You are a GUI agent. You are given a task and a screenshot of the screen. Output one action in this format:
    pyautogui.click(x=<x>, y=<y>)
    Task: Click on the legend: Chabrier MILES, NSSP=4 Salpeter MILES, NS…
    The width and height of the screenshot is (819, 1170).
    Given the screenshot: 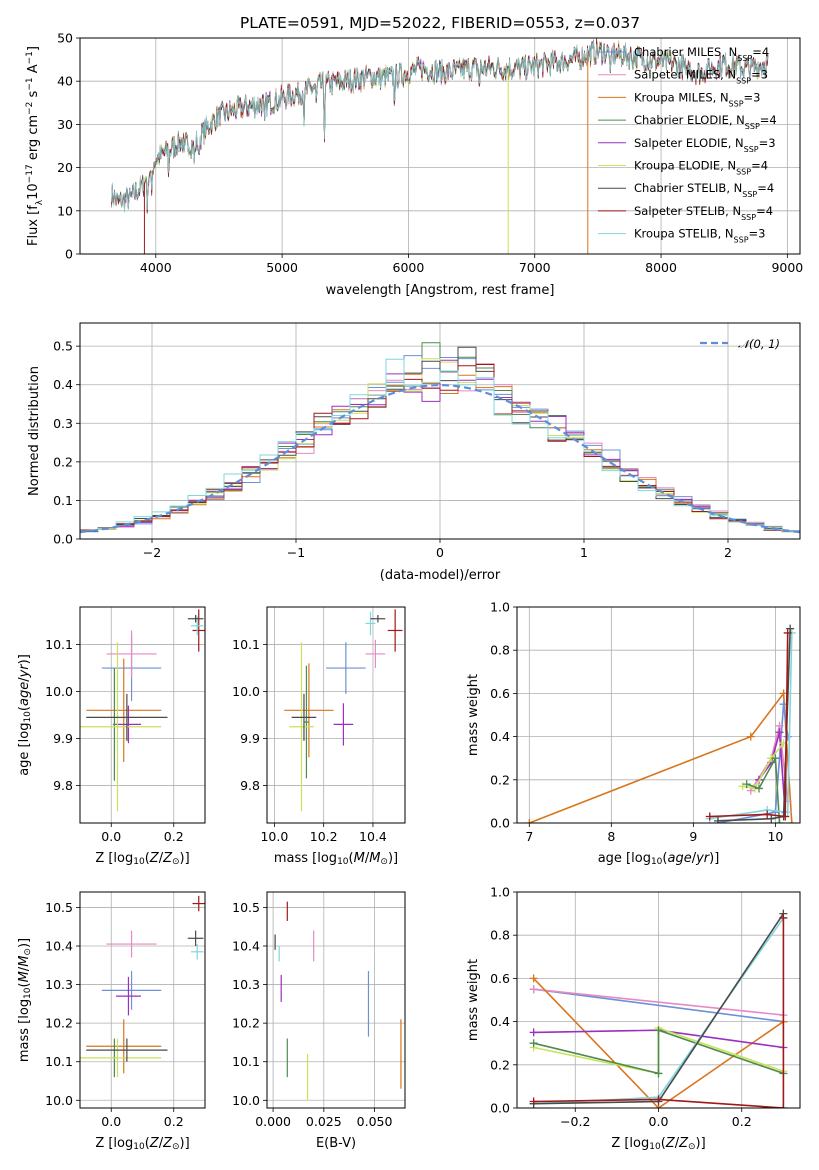 What is the action you would take?
    pyautogui.click(x=687, y=144)
    